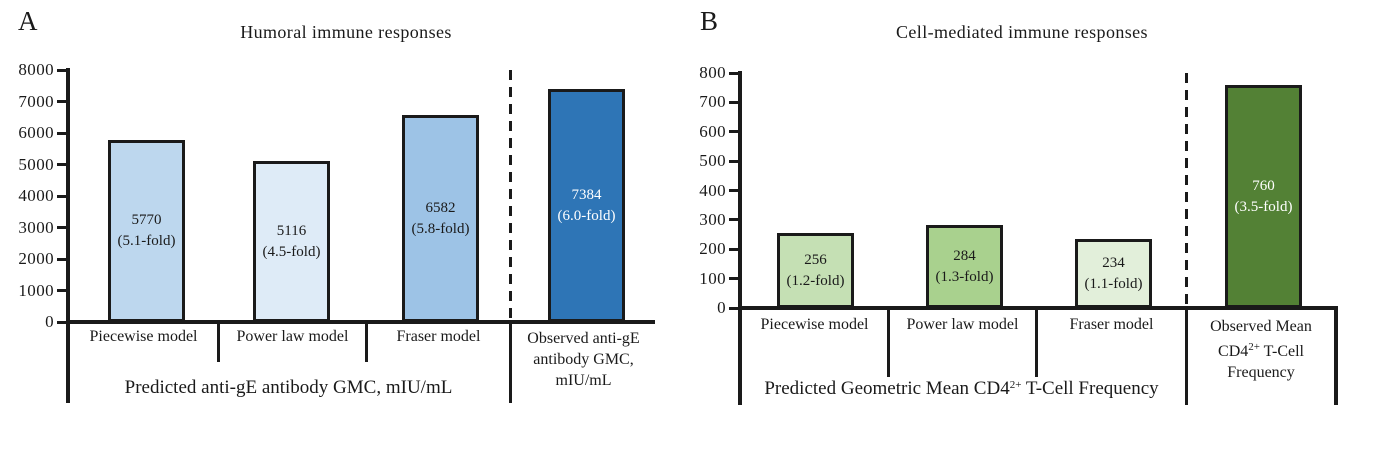 Image resolution: width=1376 pixels, height=455 pixels. What do you see at coordinates (583, 359) in the screenshot?
I see `x-category-observed-a: Observed anti-gE antibody GMC, mIU/mL` at bounding box center [583, 359].